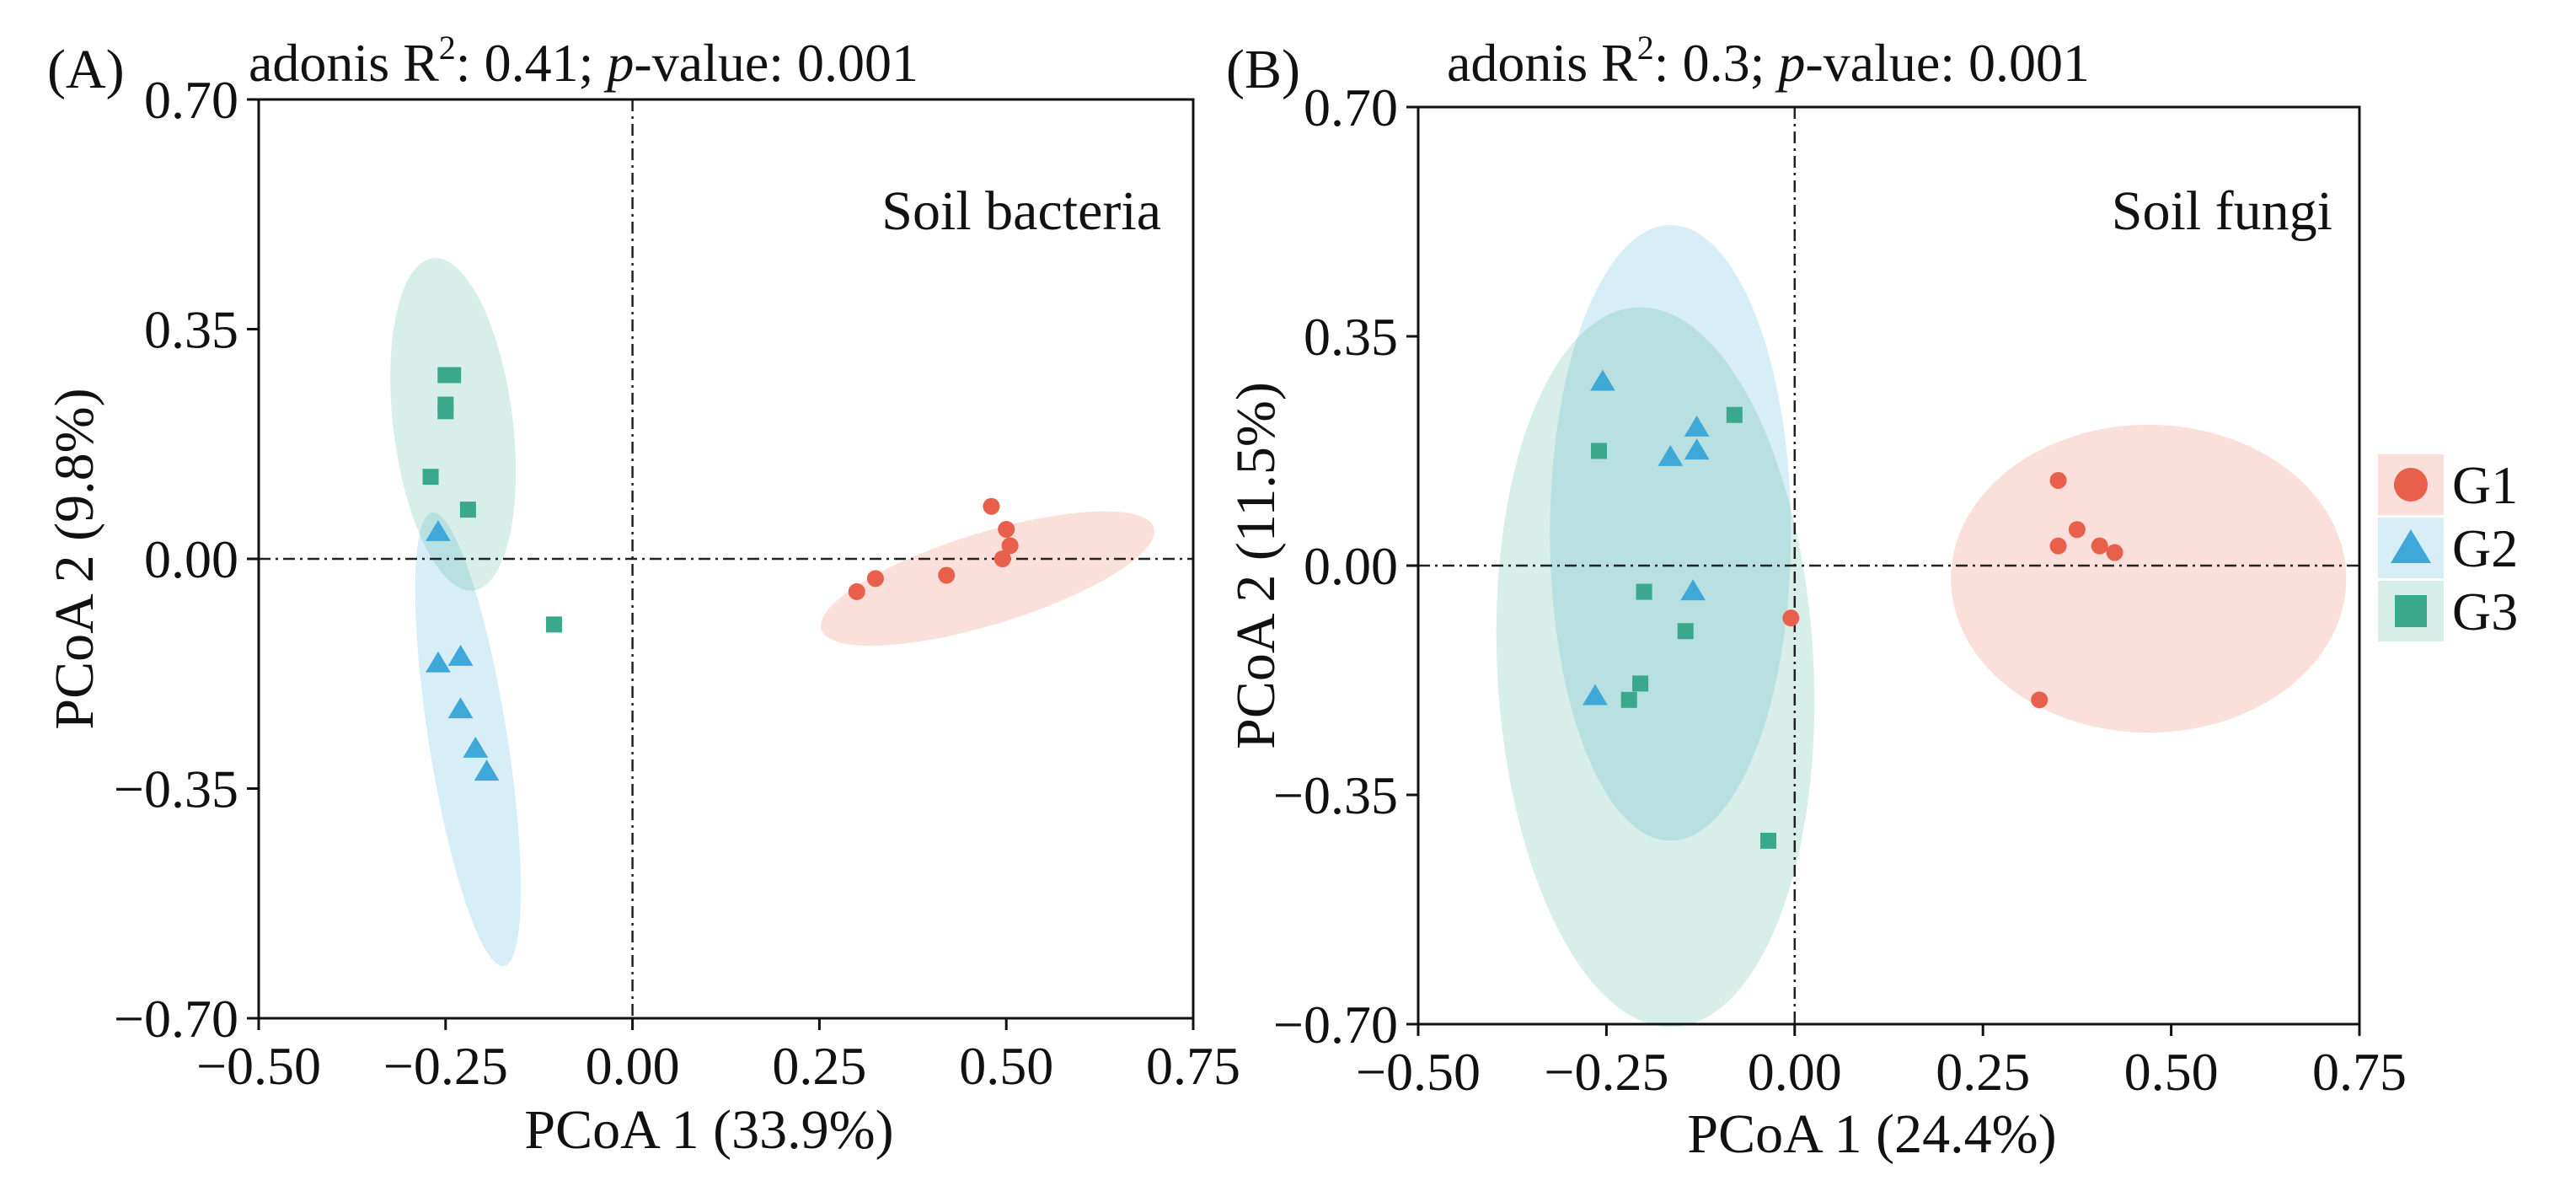 The image size is (2576, 1186). What do you see at coordinates (1717, 63) in the screenshot?
I see `title-stat: : 0.3;` at bounding box center [1717, 63].